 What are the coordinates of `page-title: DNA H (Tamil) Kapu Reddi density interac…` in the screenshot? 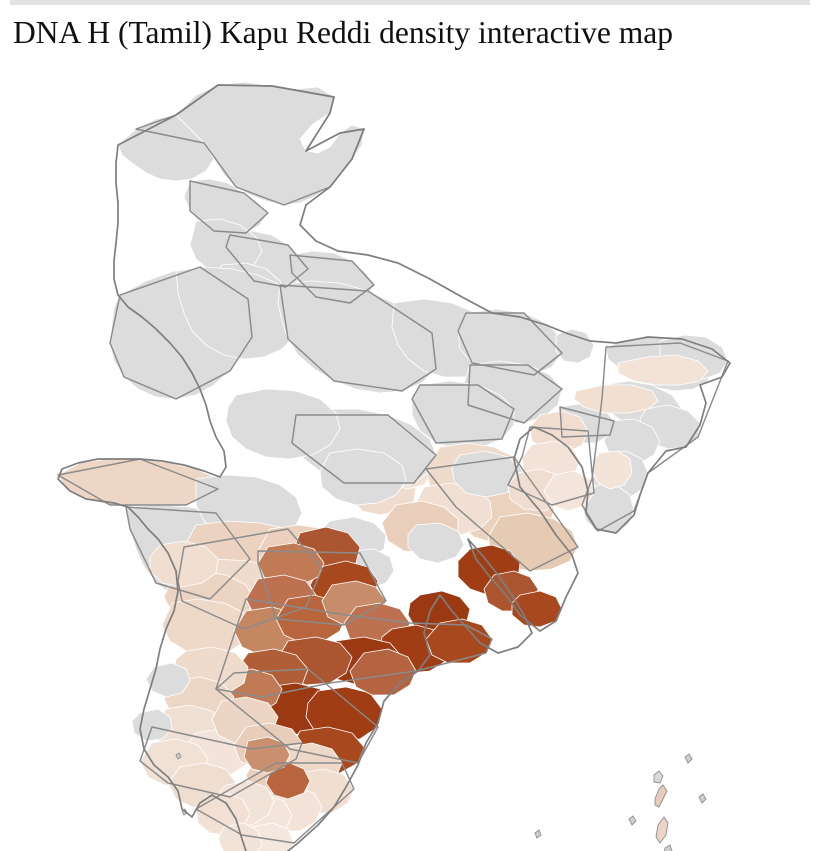 It's located at (343, 32).